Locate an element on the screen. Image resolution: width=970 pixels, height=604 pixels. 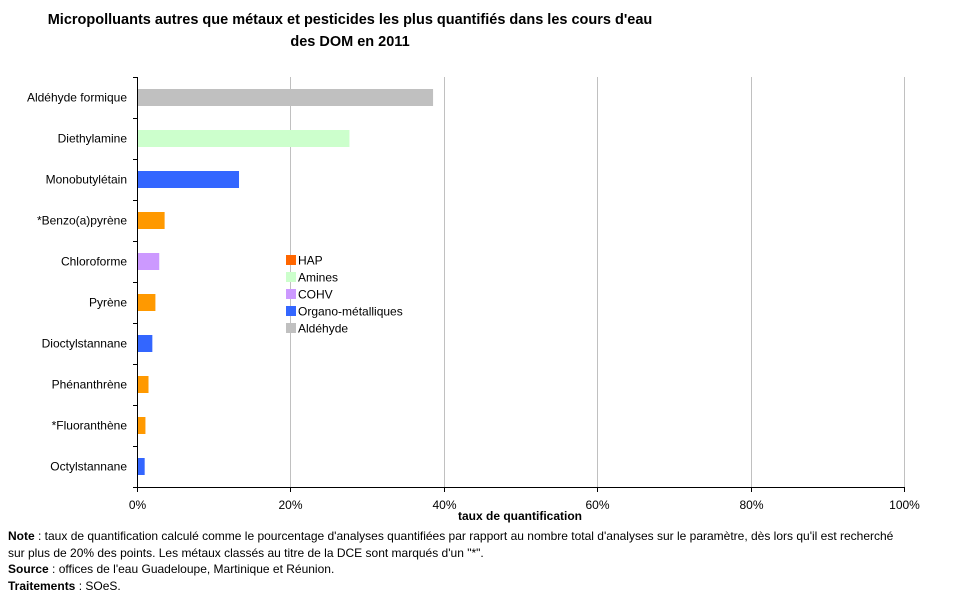
traitements-label: Traitements is located at coordinates (42, 585).